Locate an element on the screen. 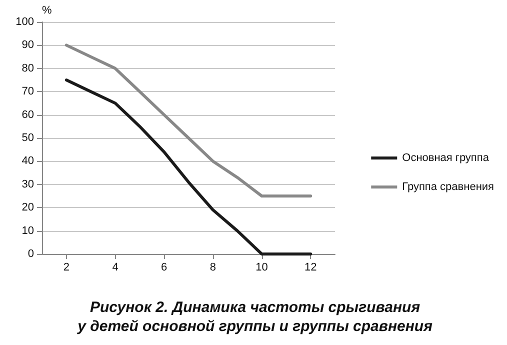 The image size is (507, 345). x-tick-label: 4 is located at coordinates (115, 268).